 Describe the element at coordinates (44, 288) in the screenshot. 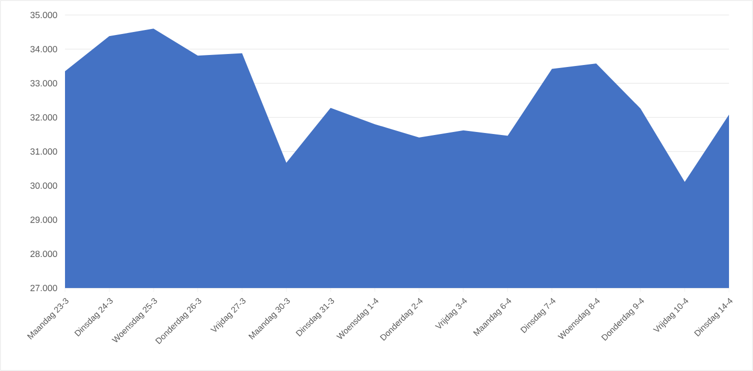

I see `y-tick-label: 27.000` at that location.